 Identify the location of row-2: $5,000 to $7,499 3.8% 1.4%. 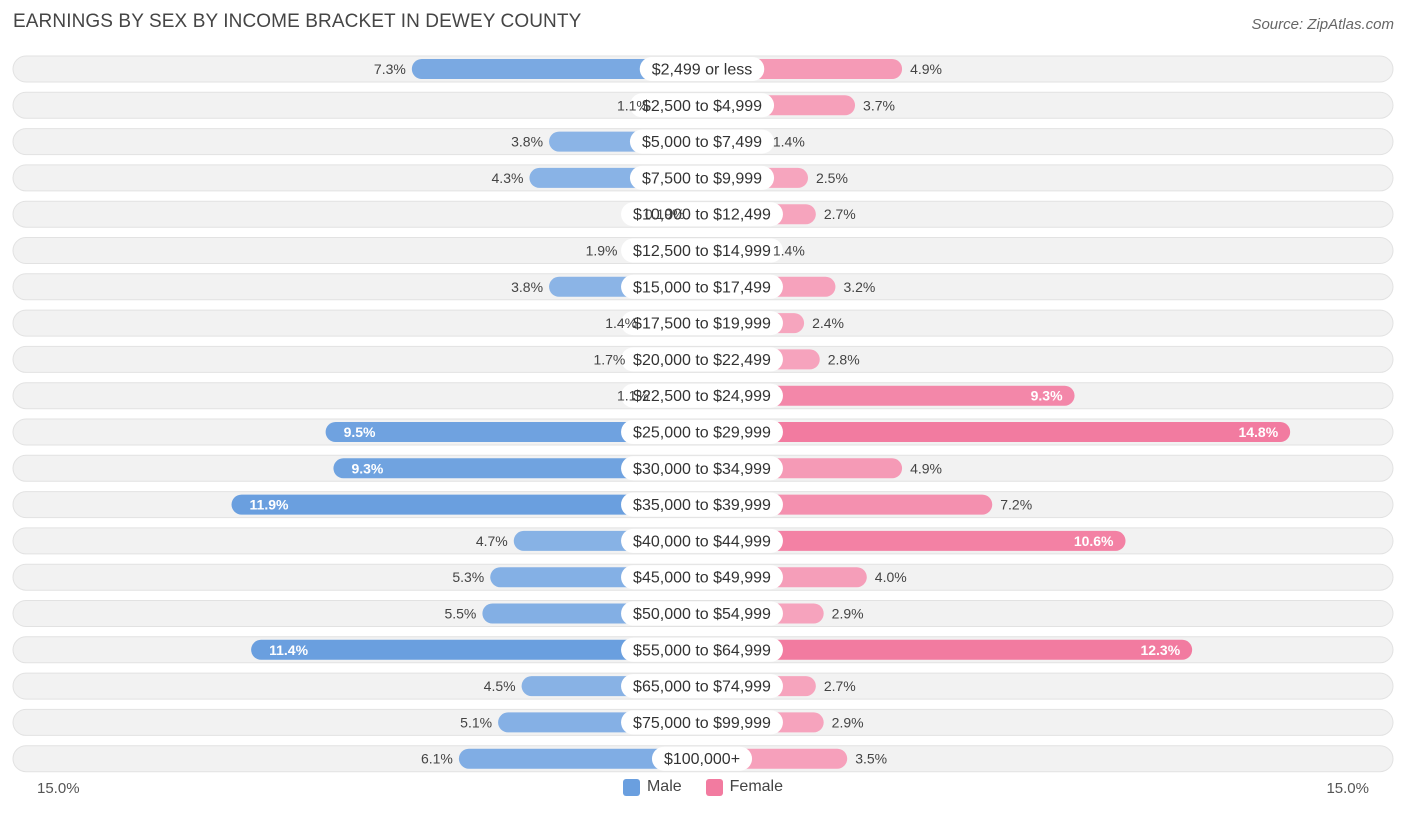
(703, 142).